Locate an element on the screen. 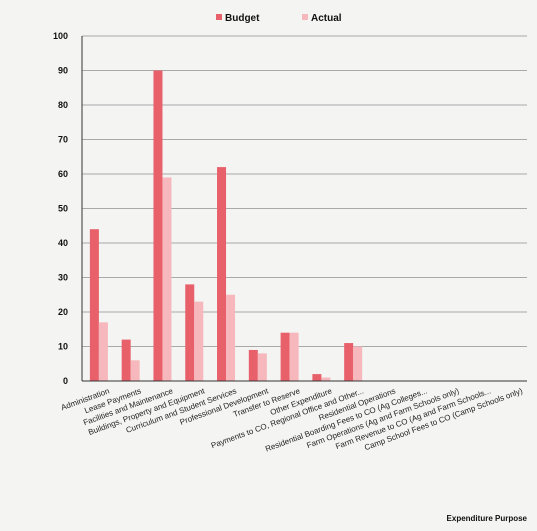 This screenshot has width=537, height=531. x-axis-title: Expenditure Purpose is located at coordinates (487, 518).